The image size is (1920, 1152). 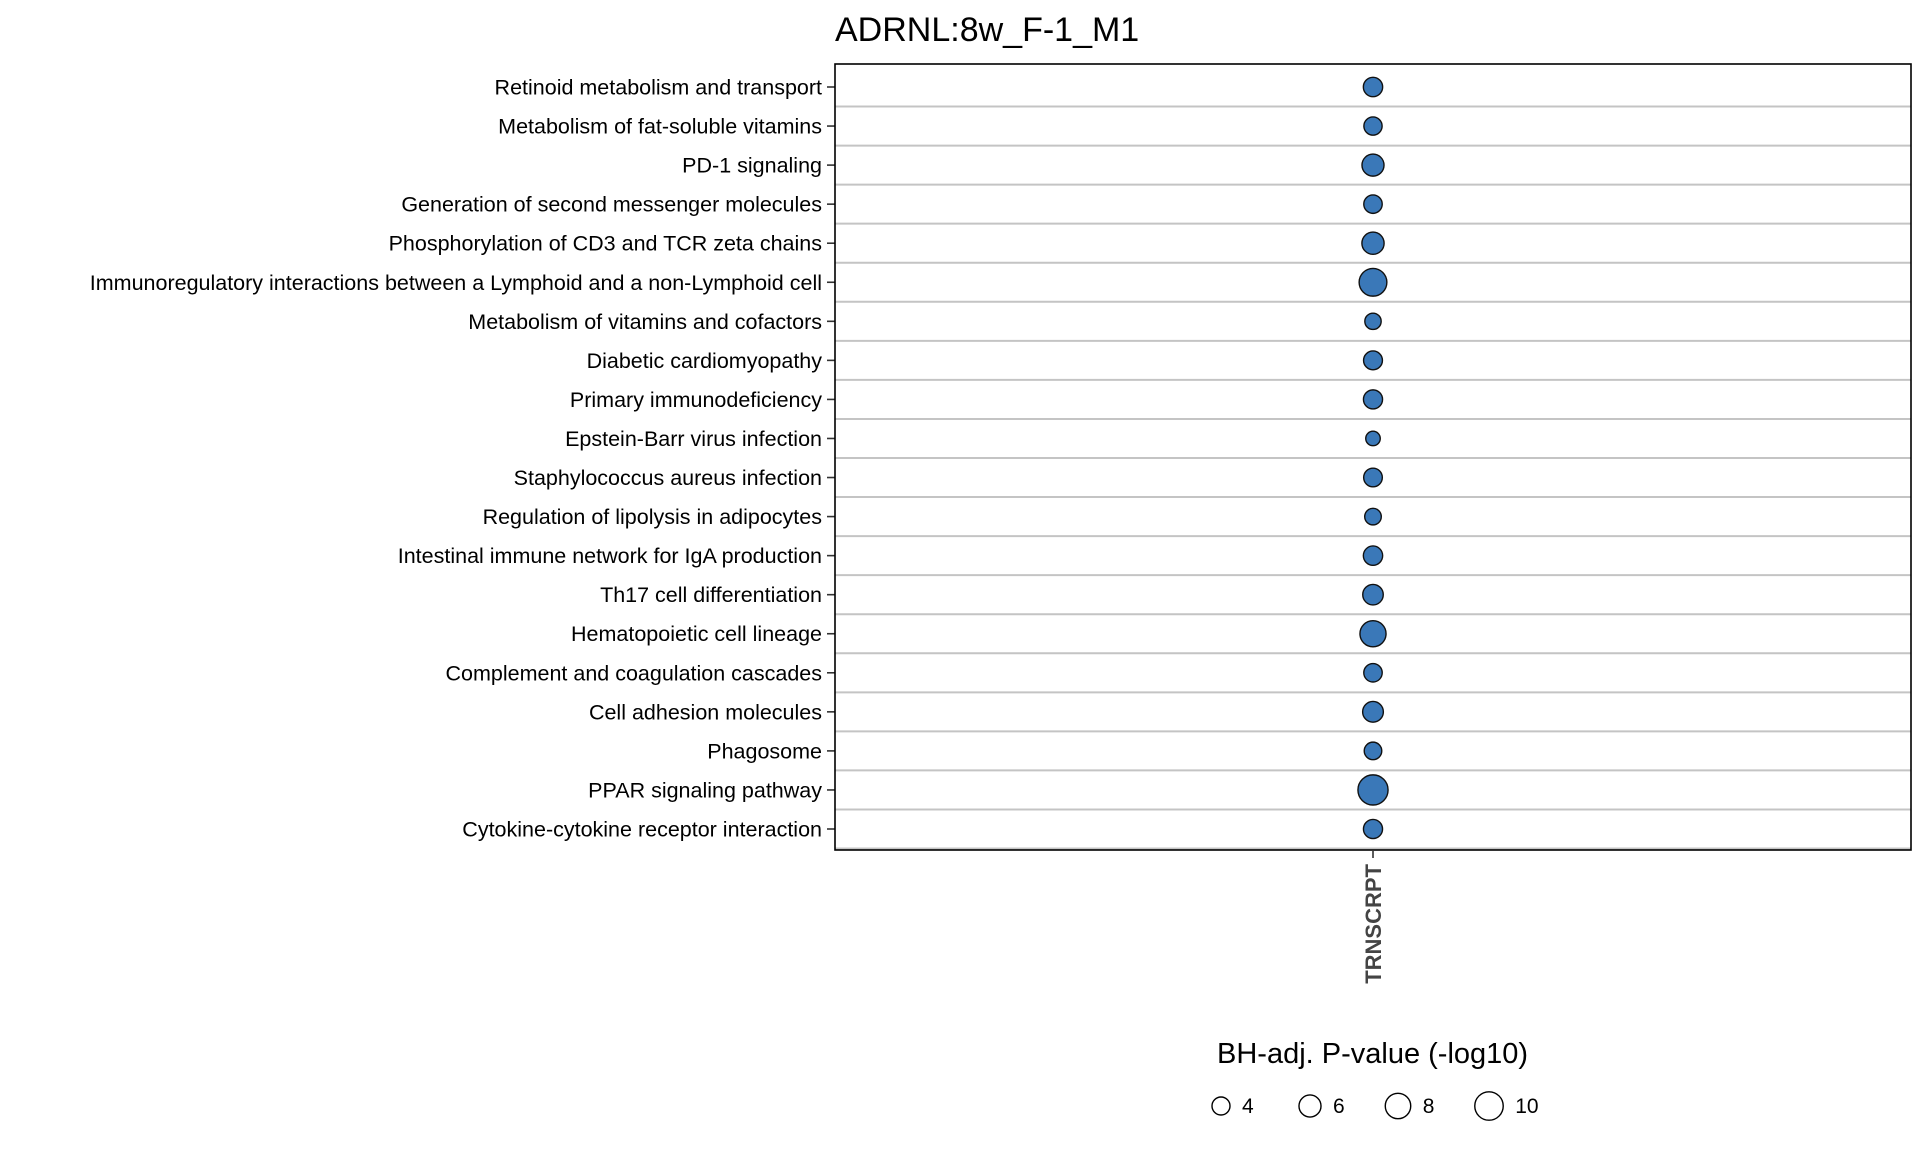 I want to click on row-label: Primary immunodeficiency, so click(x=696, y=400).